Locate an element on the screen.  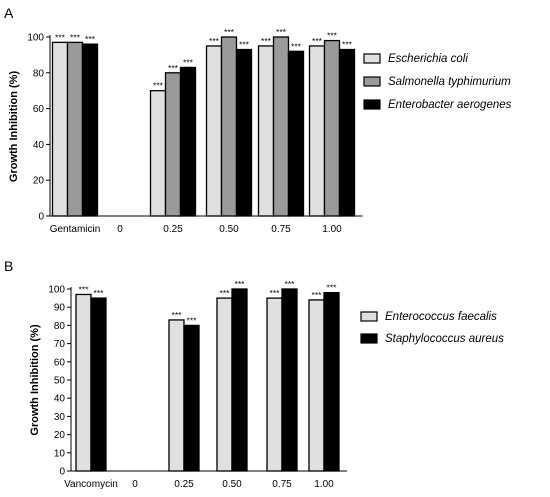
y-tick-label-1-9: 90 is located at coordinates (60, 308).